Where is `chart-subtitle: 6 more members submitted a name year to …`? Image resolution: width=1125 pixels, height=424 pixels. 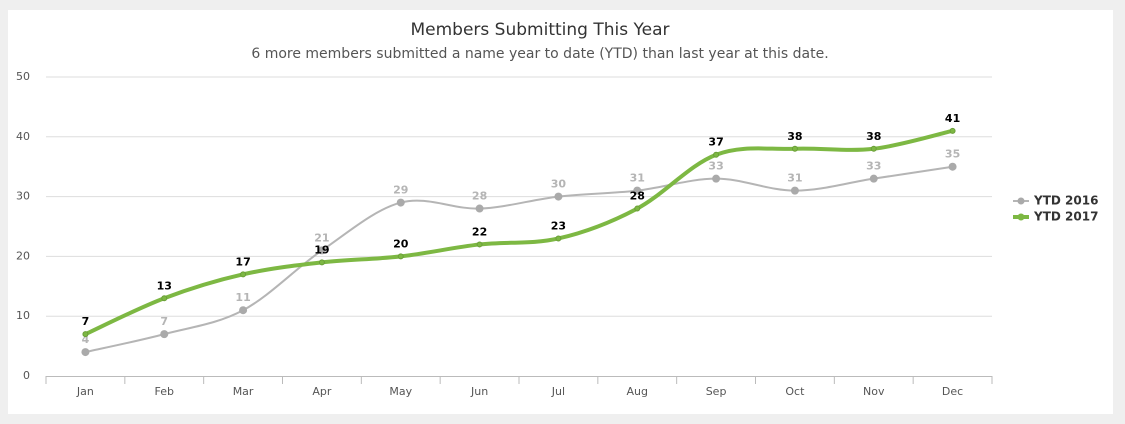 chart-subtitle: 6 more members submitted a name year to … is located at coordinates (539, 54).